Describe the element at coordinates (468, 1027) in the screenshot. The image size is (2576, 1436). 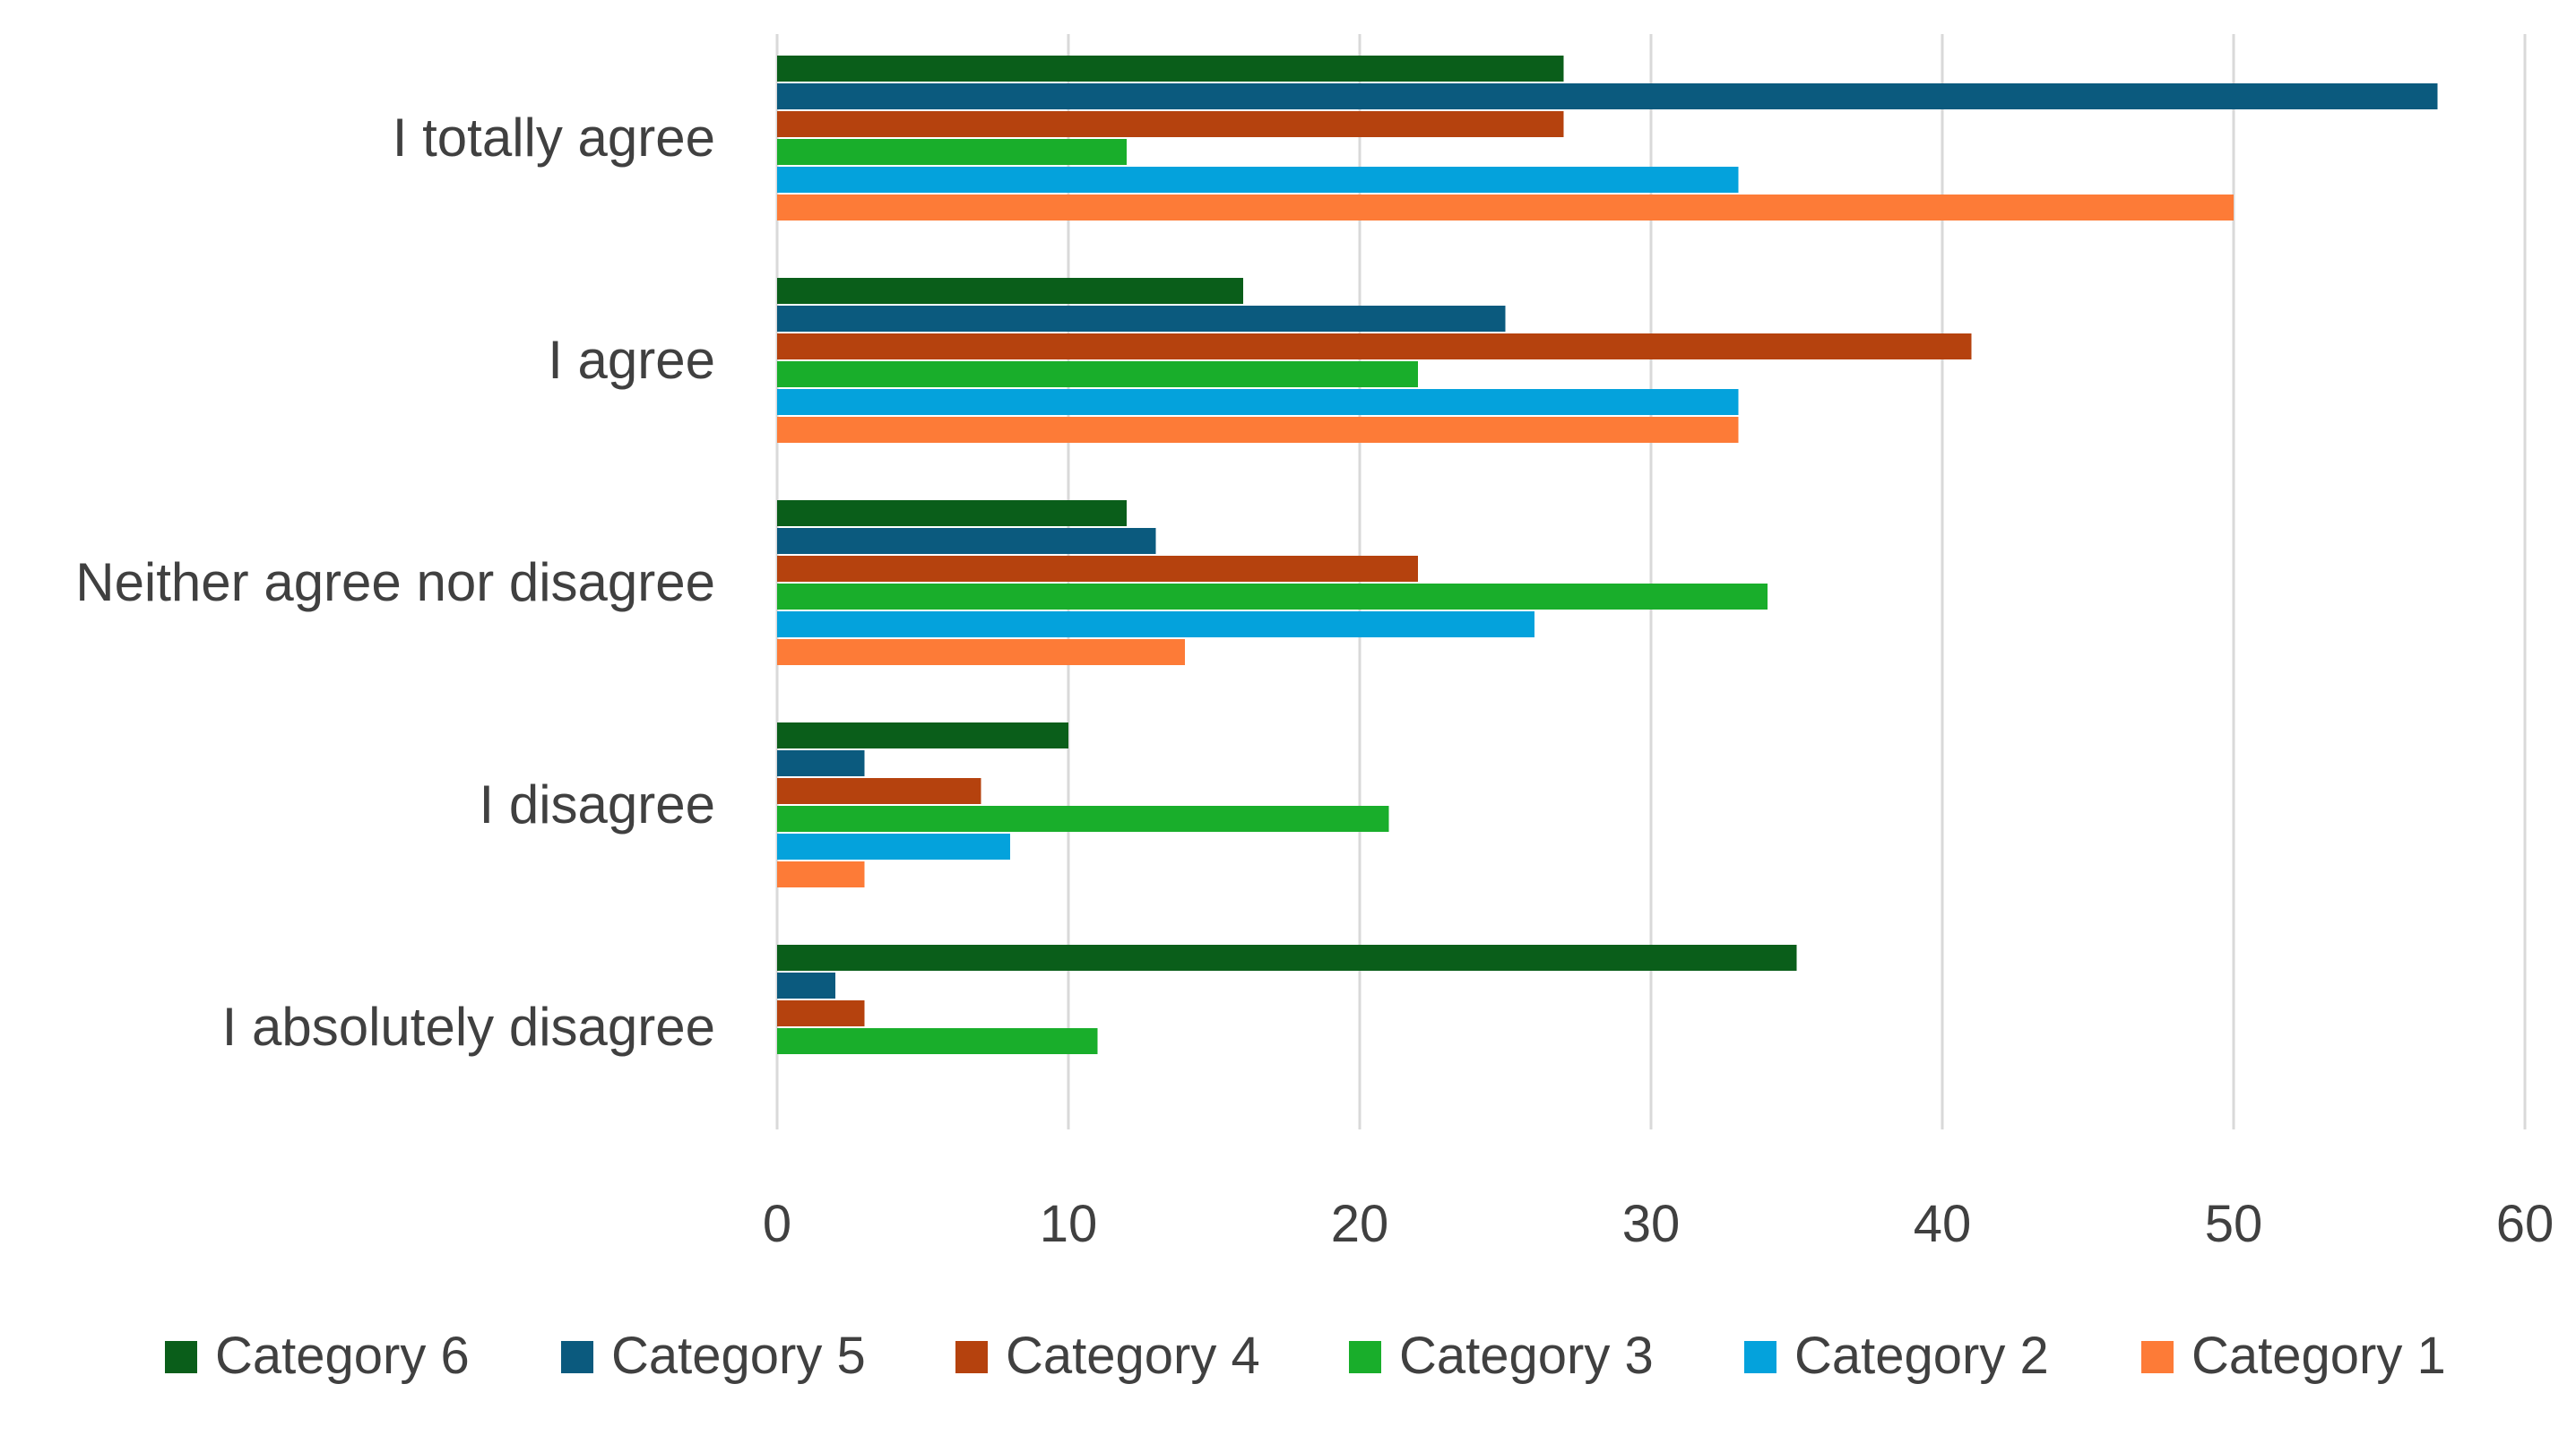
I see `category-label: I absolutely disagree` at that location.